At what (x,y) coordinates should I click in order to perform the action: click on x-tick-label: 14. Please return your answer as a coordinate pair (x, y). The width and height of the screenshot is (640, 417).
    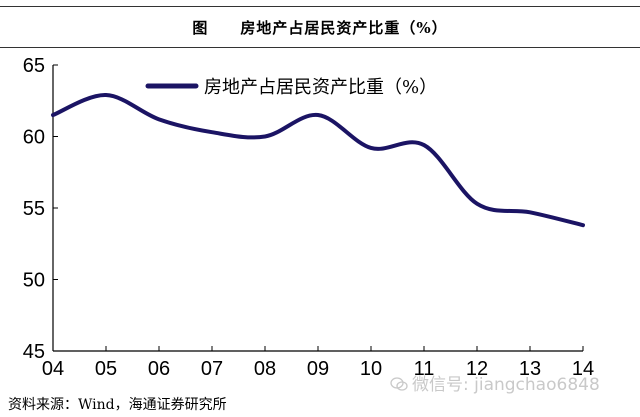
    Looking at the image, I should click on (583, 369).